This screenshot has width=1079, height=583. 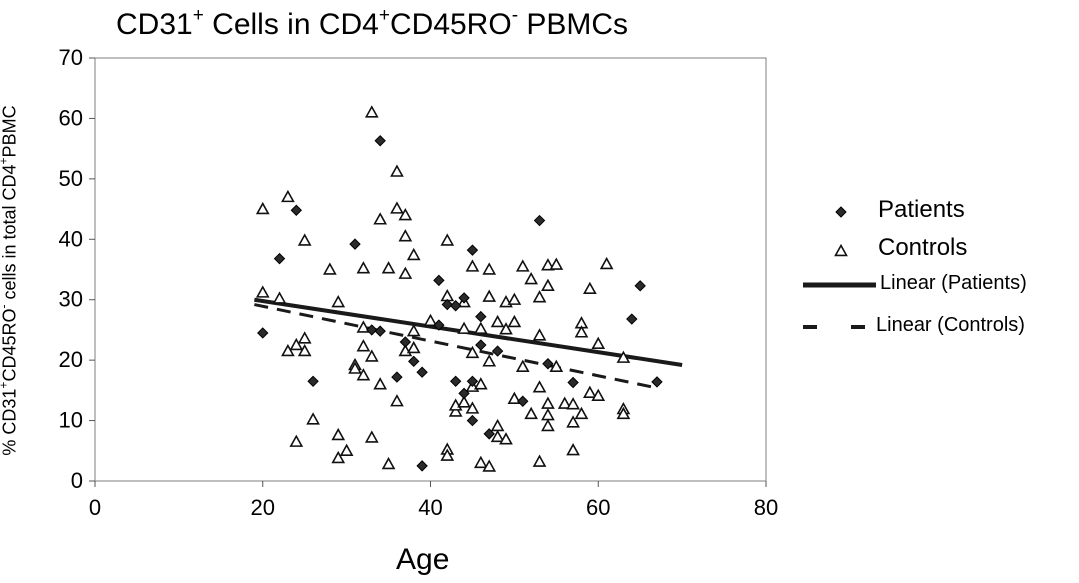 I want to click on y-tick-label: 70, so click(x=71, y=57).